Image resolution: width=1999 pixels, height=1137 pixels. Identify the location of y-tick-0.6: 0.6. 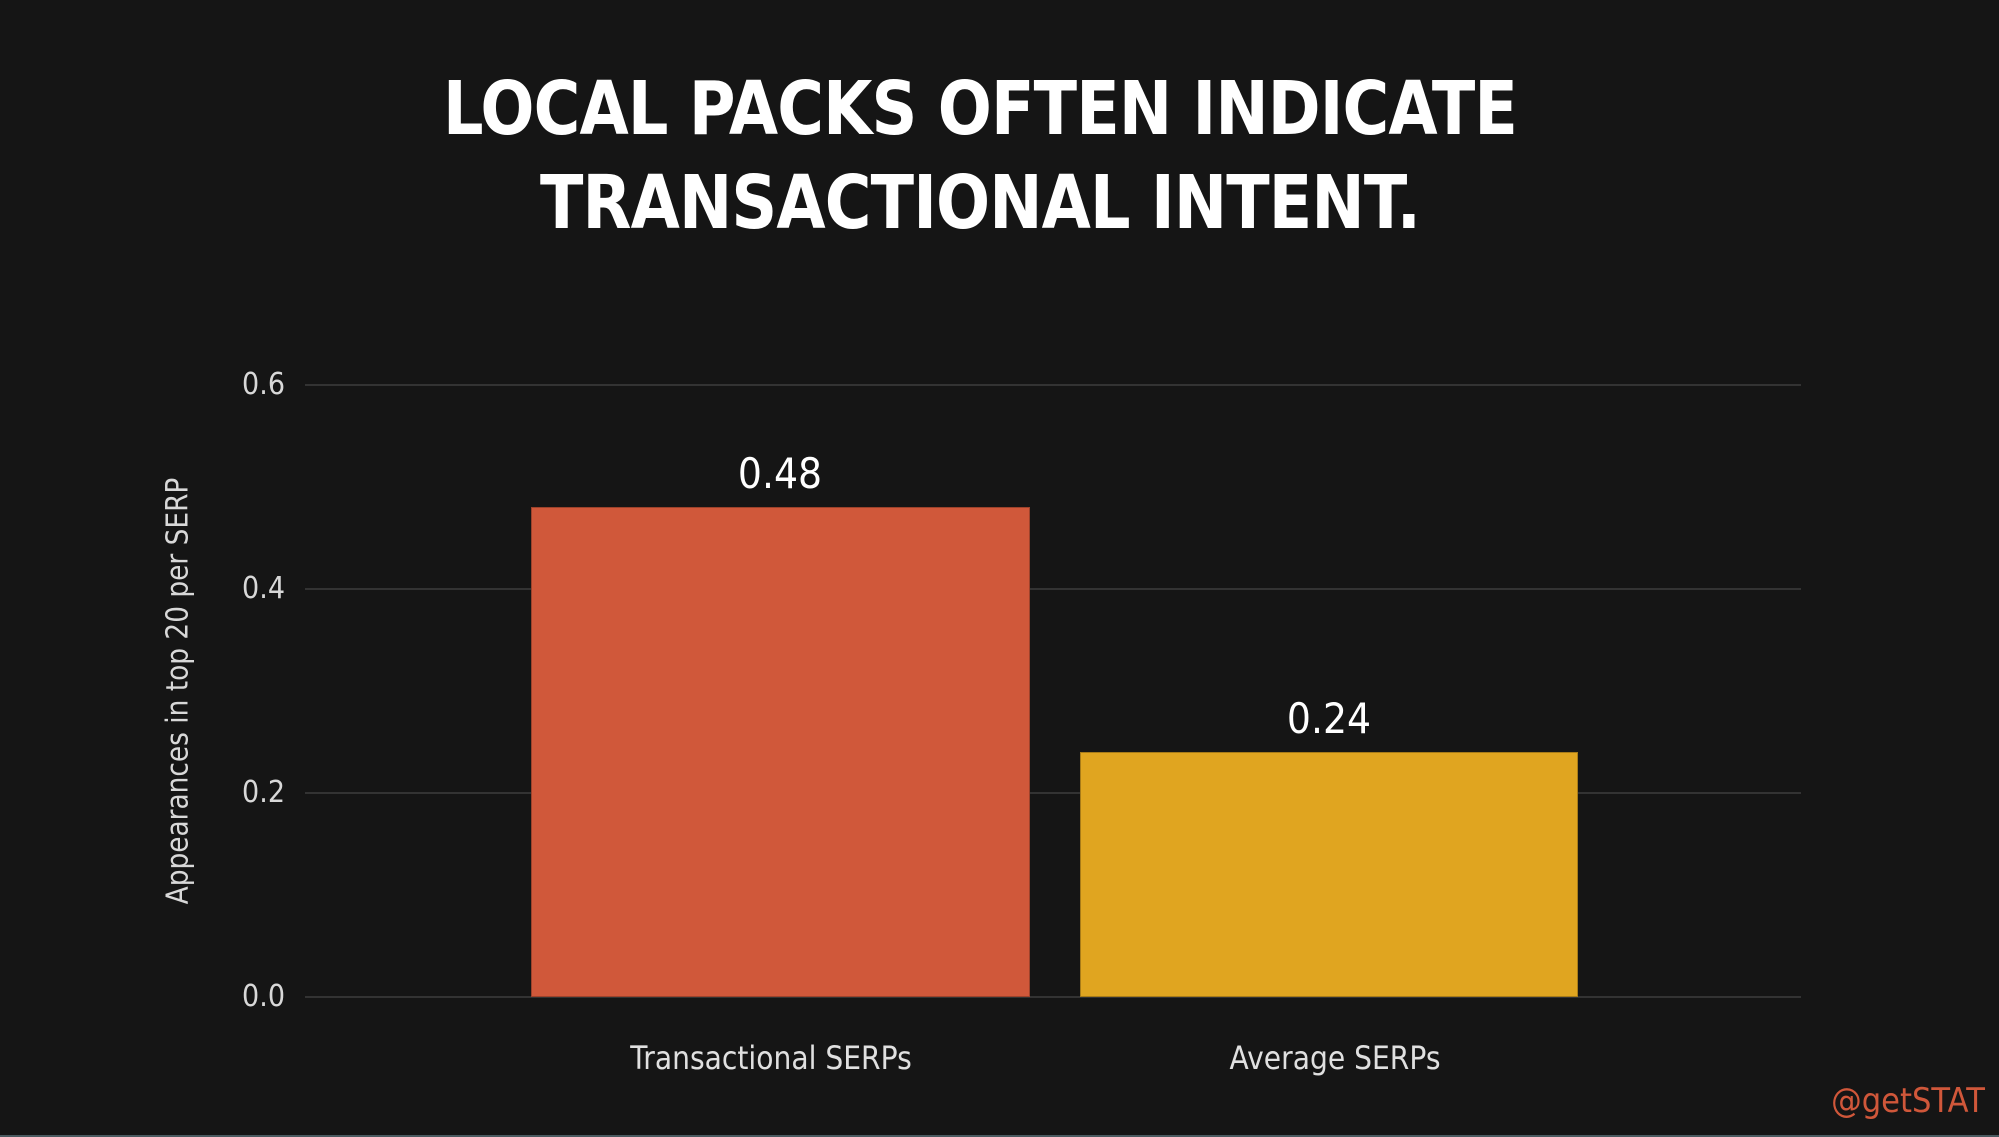
(263, 384).